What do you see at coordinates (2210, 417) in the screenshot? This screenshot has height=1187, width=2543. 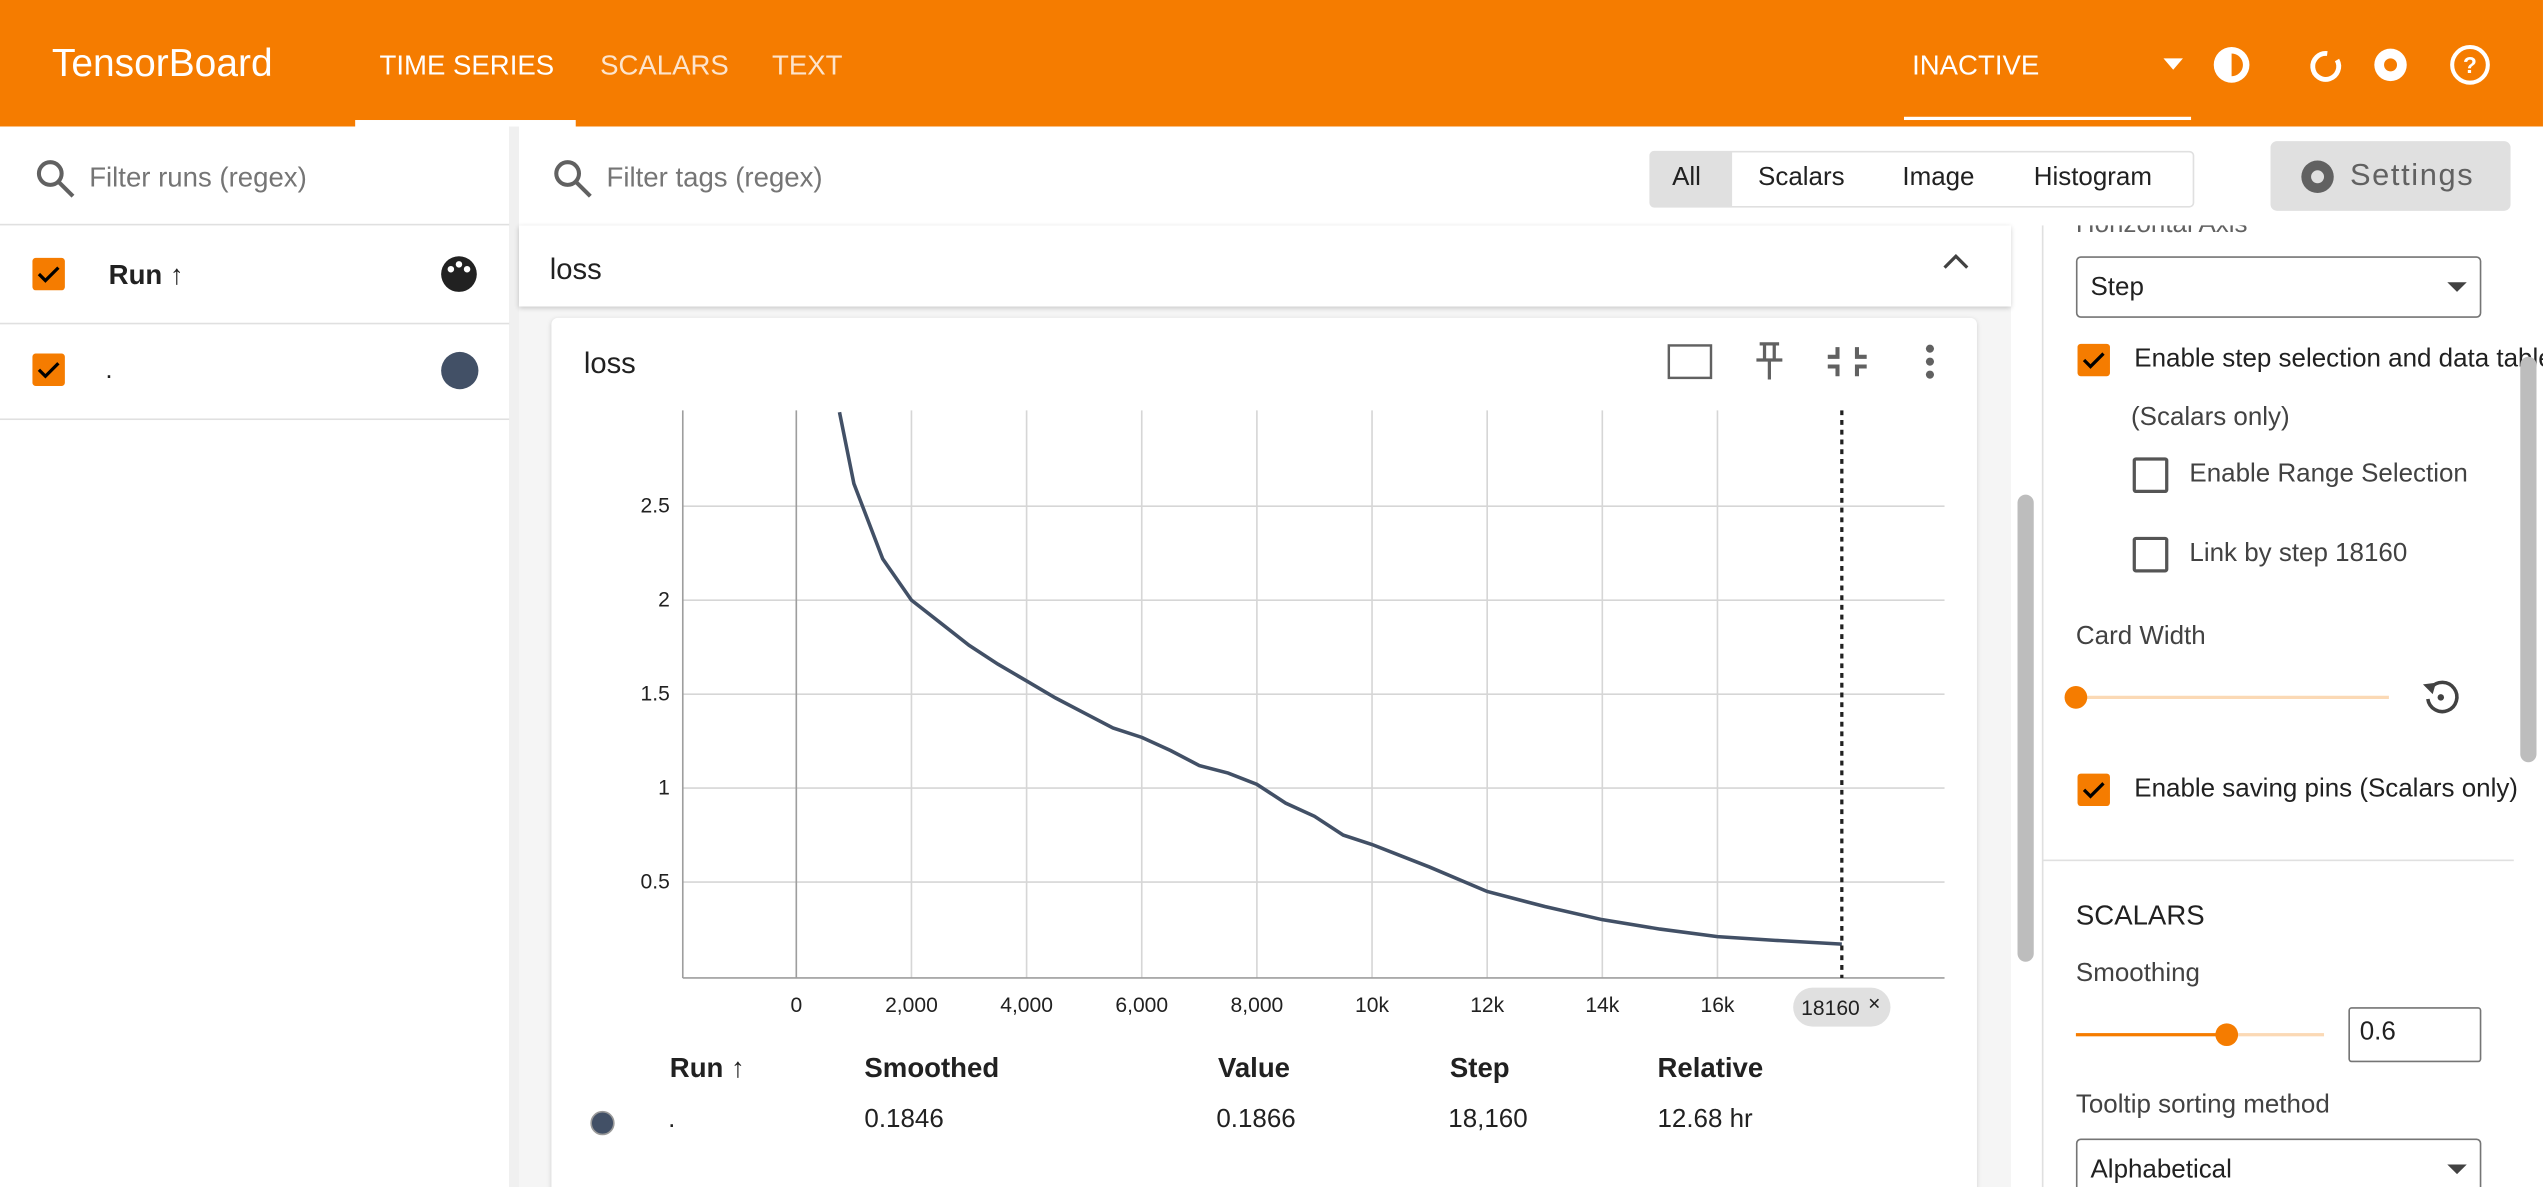 I see `checkbox-note: (Scalars only)` at bounding box center [2210, 417].